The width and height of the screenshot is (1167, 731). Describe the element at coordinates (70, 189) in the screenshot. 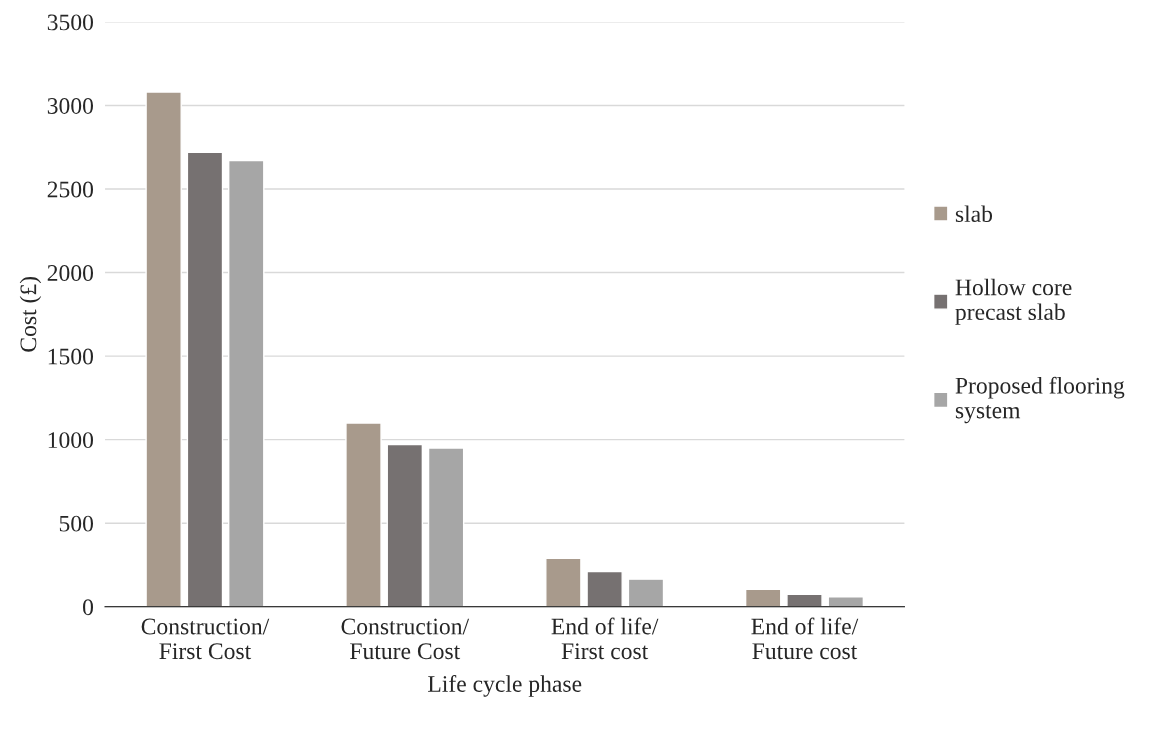

I see `y-tick-label: 2500` at that location.